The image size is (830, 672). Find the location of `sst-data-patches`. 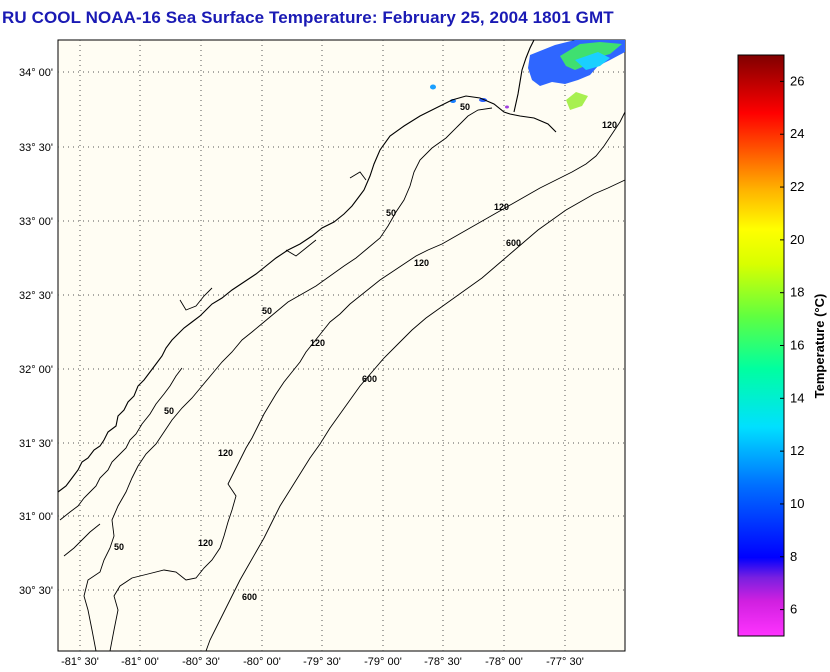

sst-data-patches is located at coordinates (527, 75).